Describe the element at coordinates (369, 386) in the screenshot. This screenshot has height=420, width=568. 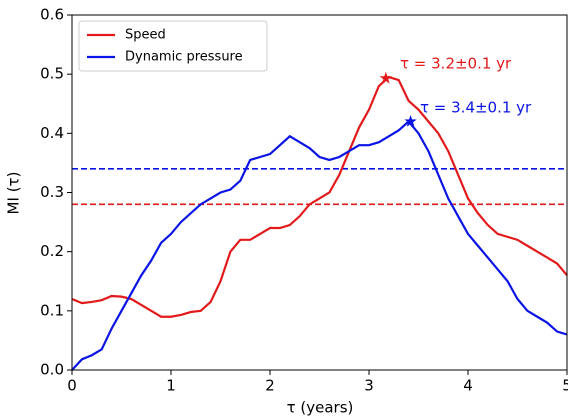
I see `x-tick-label: 3` at that location.